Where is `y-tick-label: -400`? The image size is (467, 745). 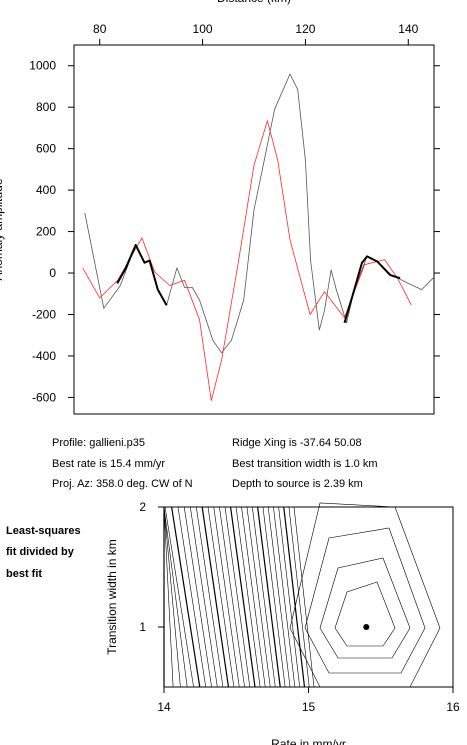
y-tick-label: -400 is located at coordinates (44, 356).